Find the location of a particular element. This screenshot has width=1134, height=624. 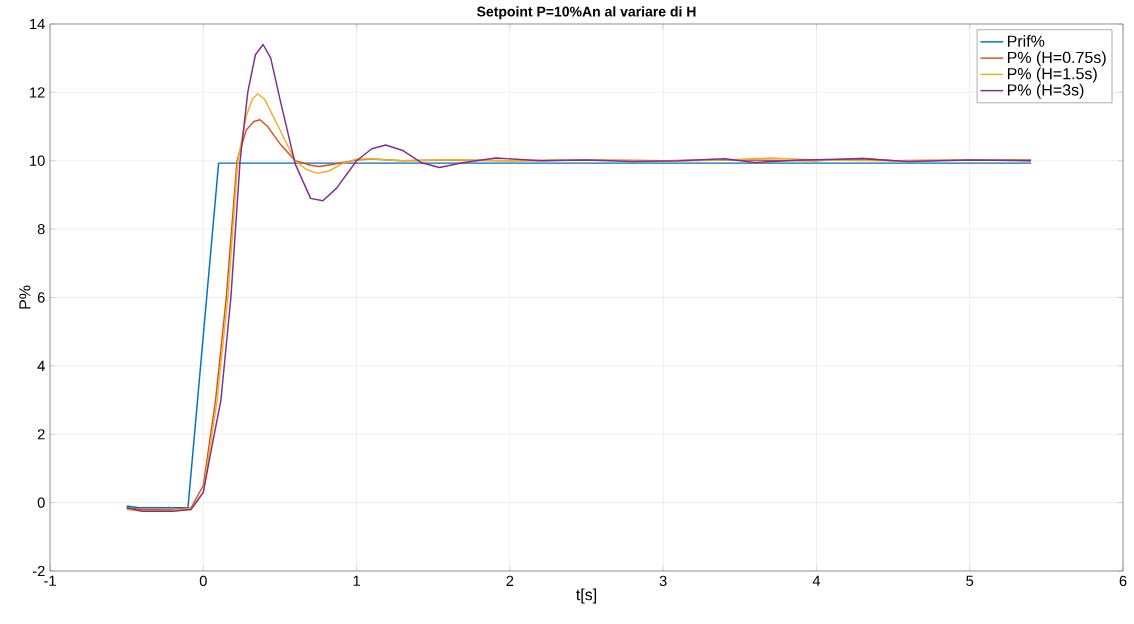

x-axis-title: t[s] is located at coordinates (586, 596).